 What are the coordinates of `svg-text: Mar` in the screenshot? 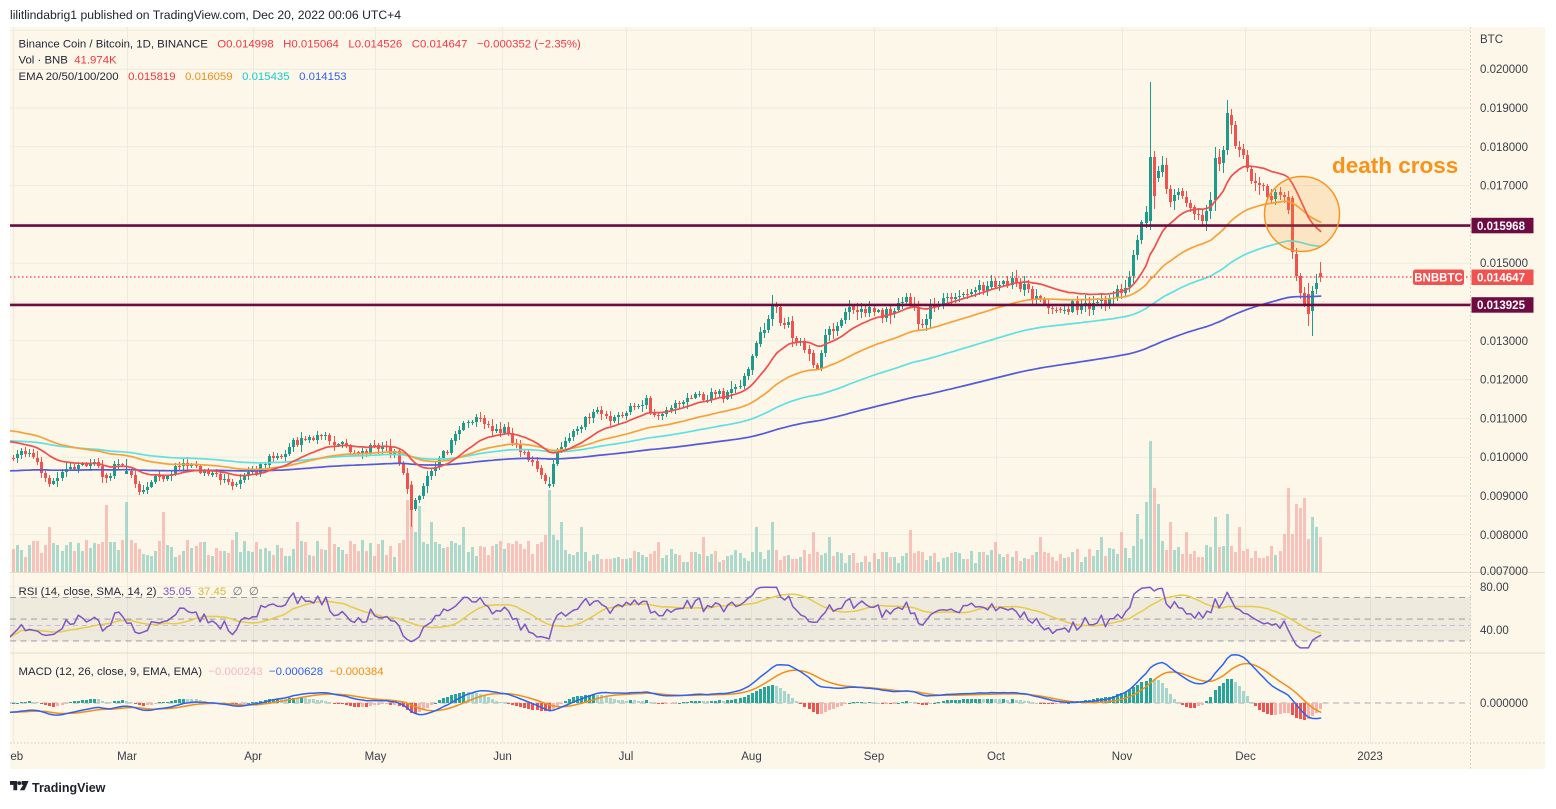 It's located at (127, 757).